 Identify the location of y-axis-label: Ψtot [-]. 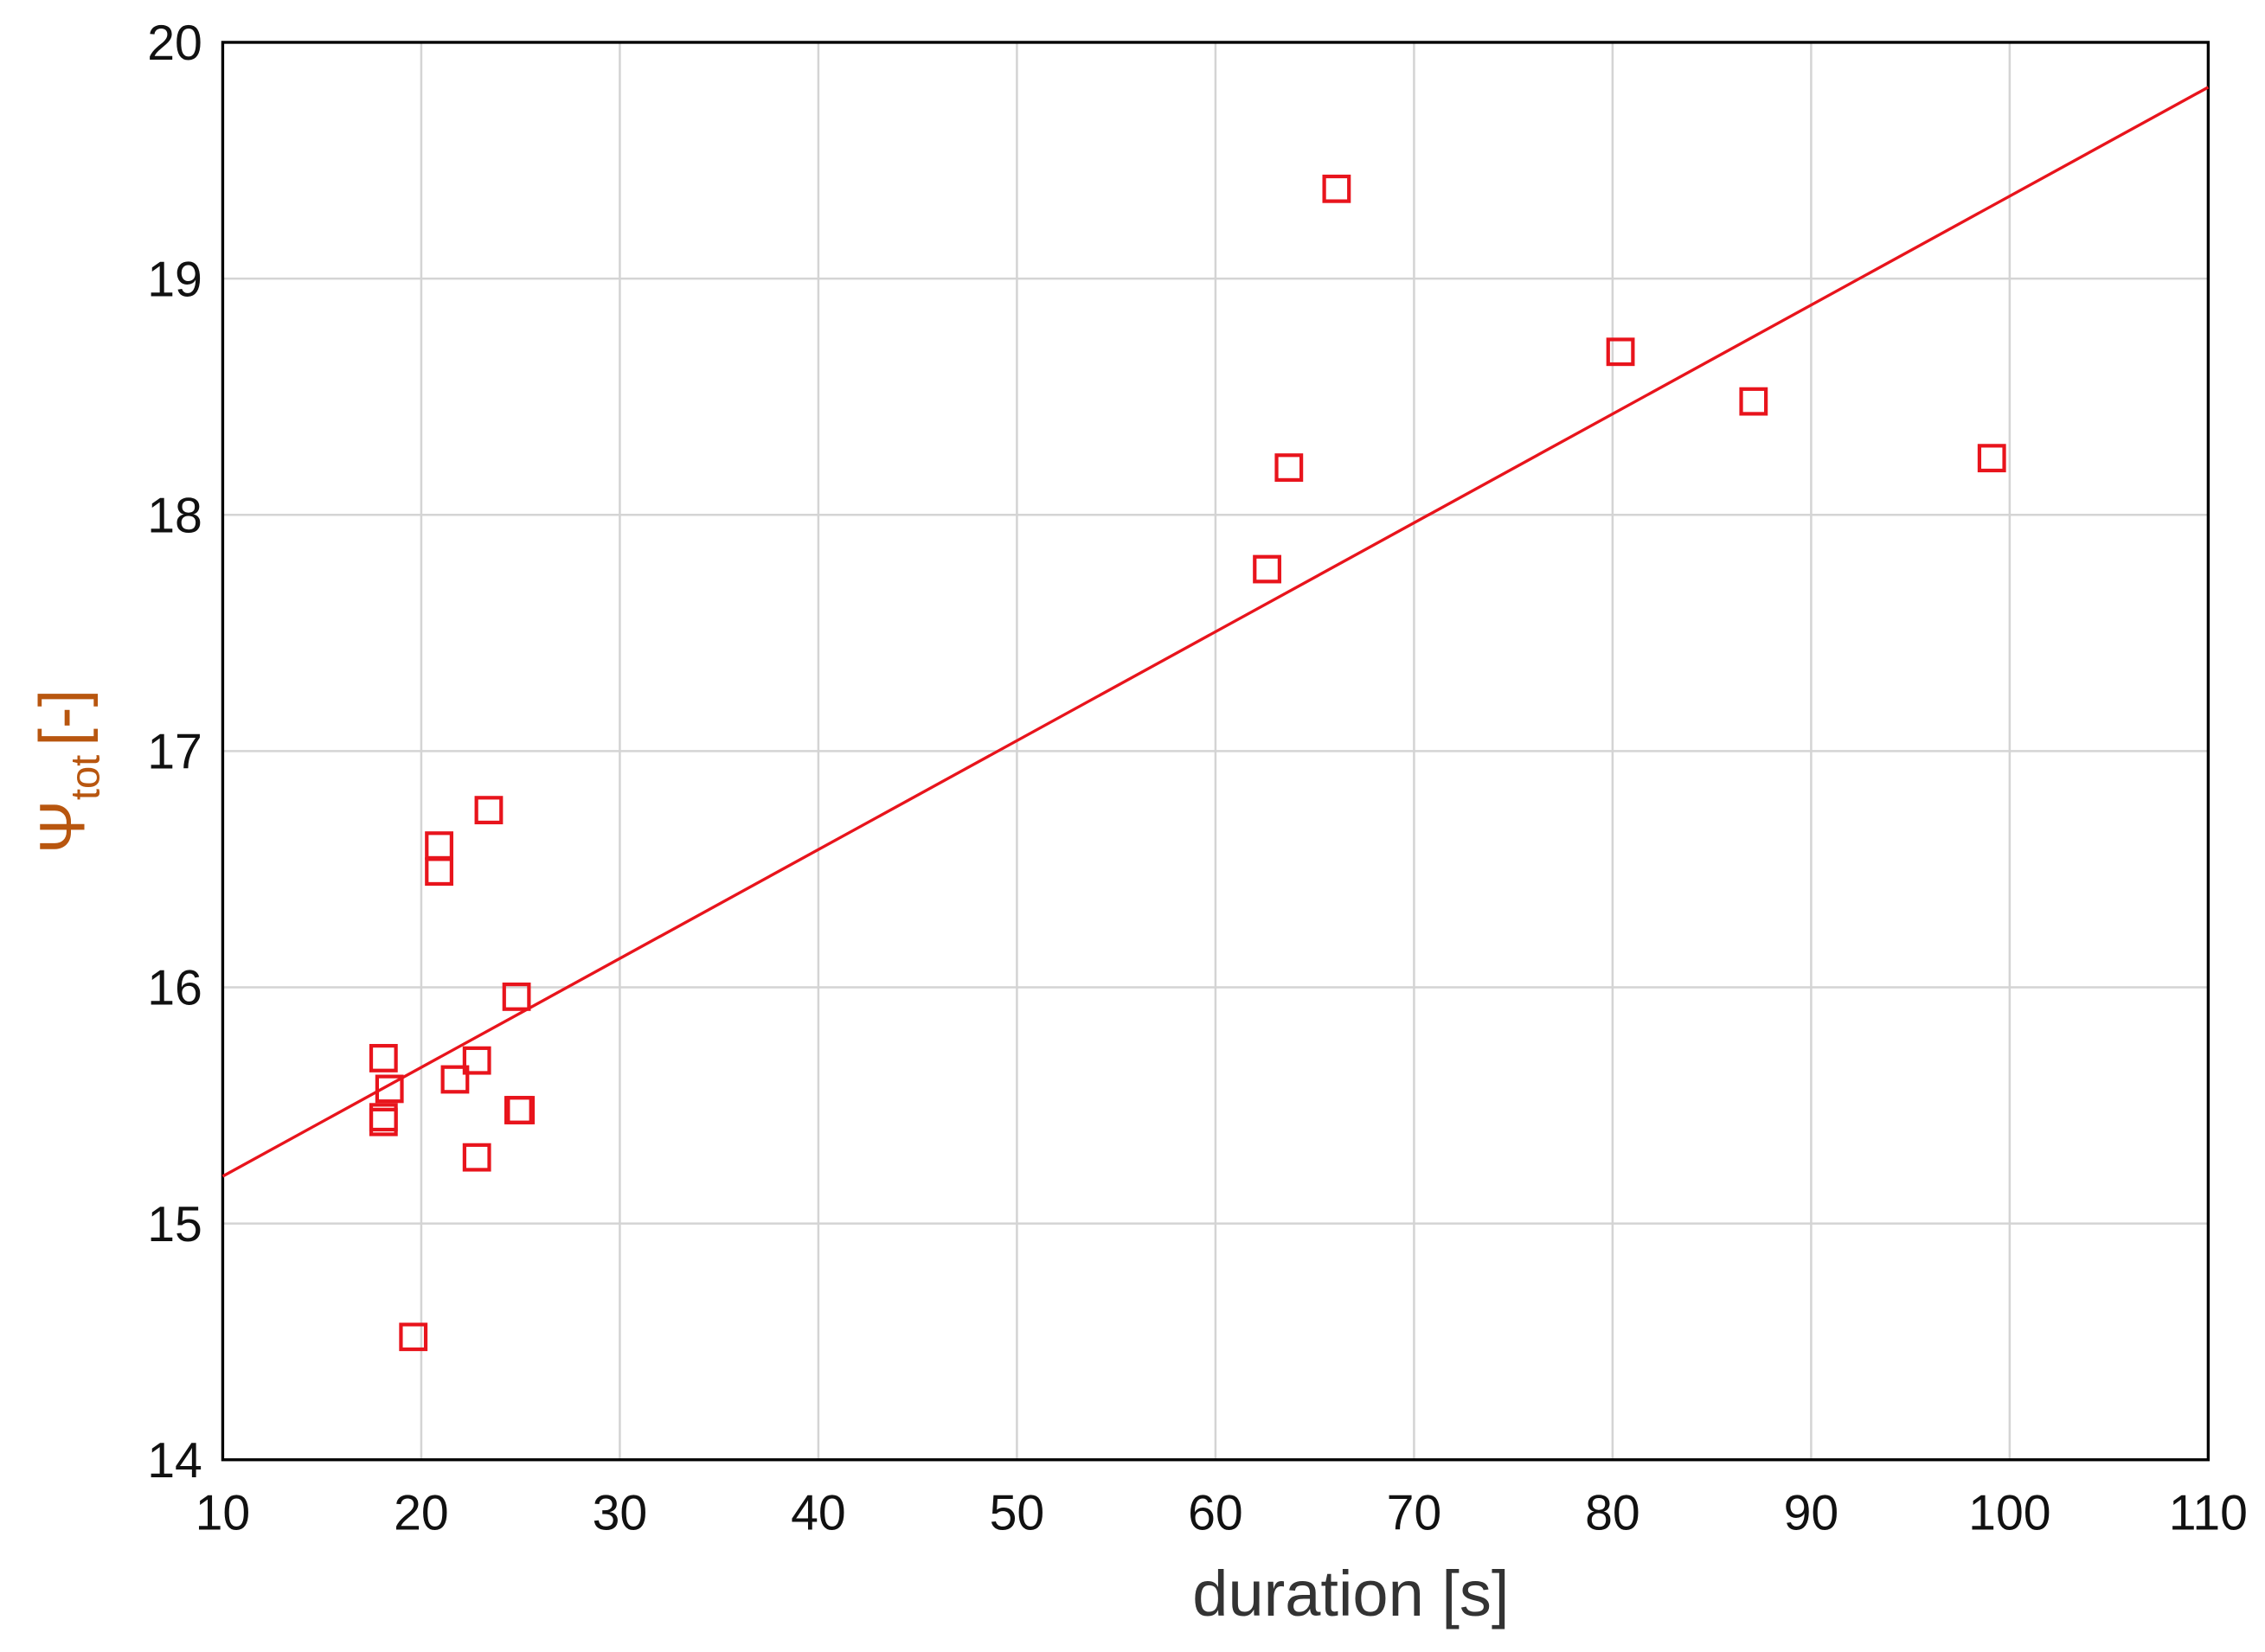
(67, 771).